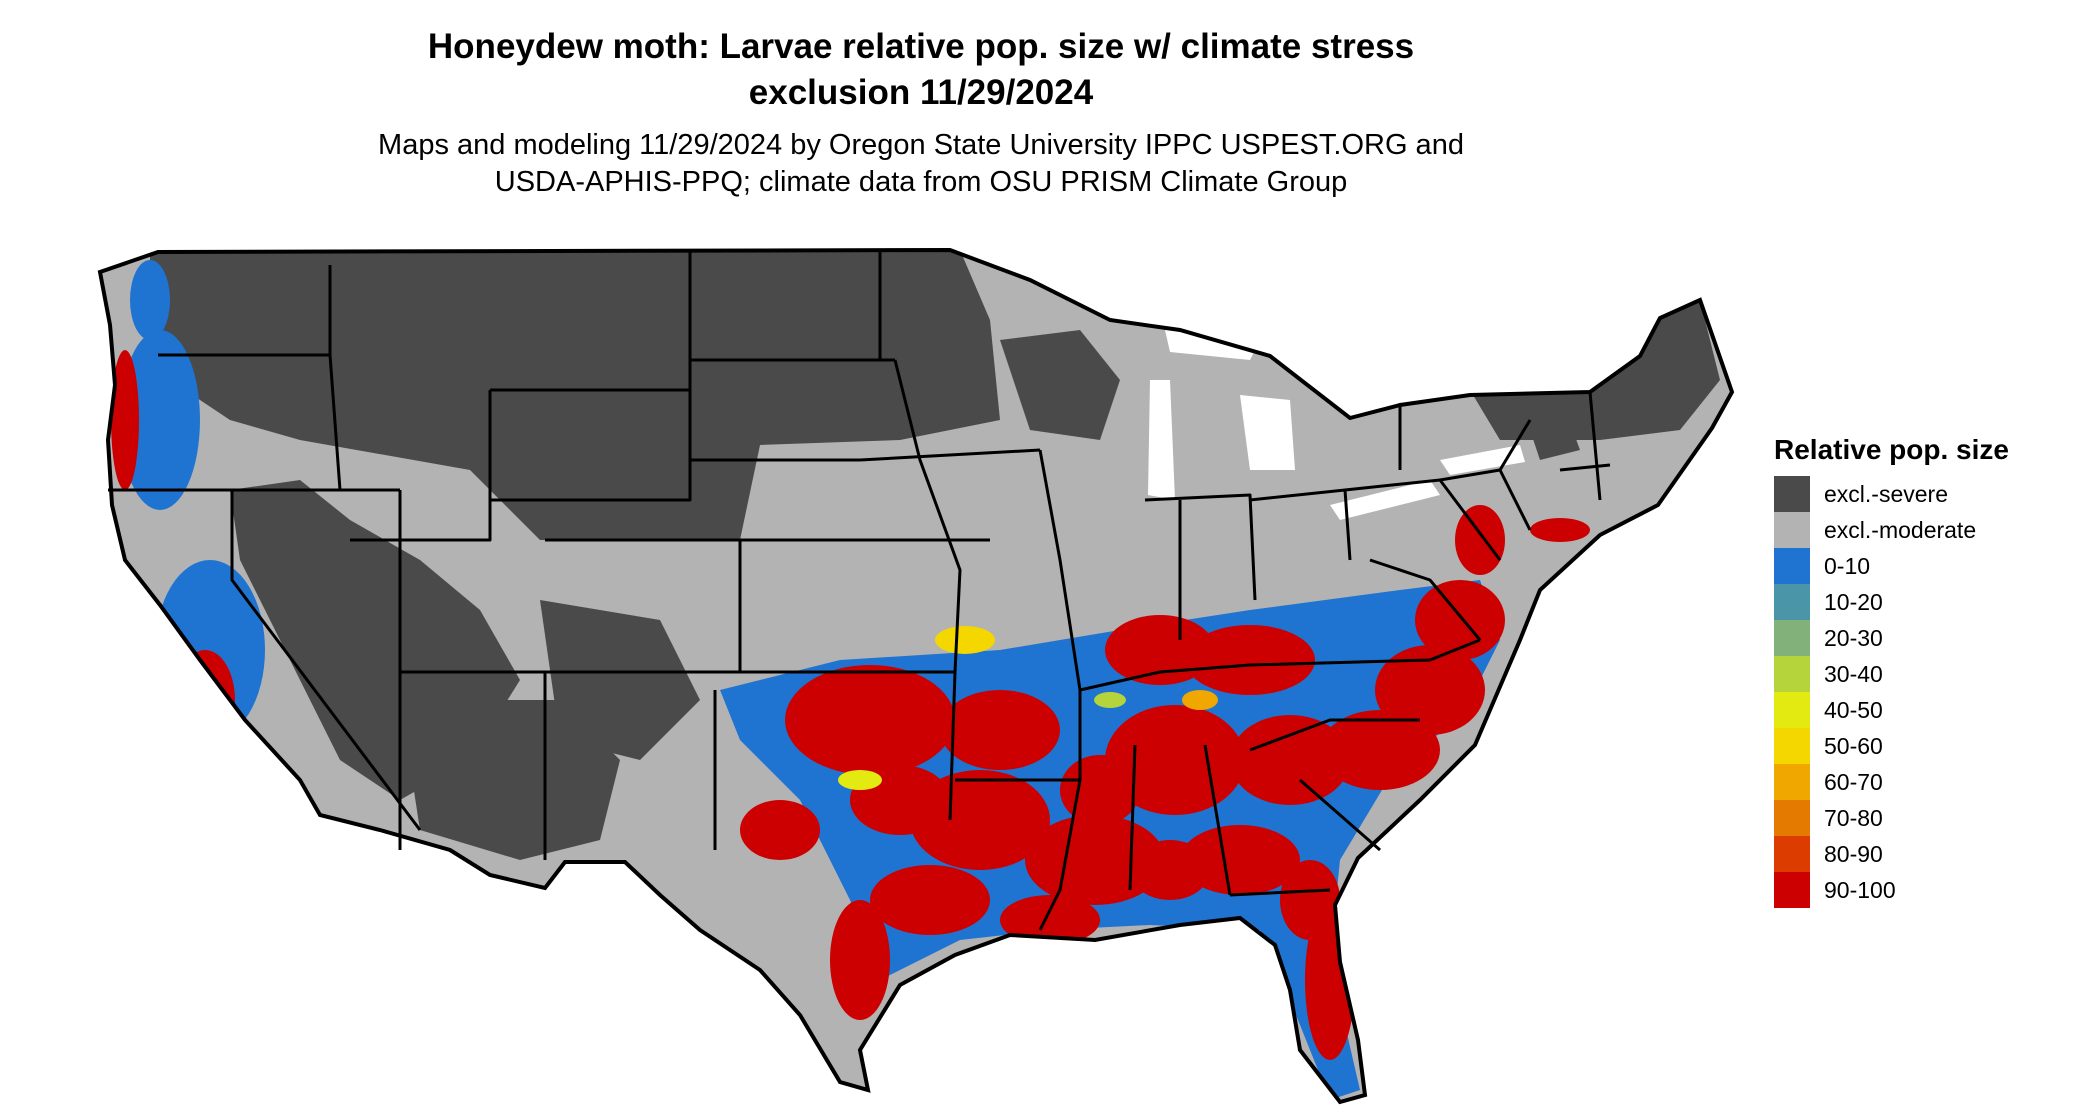 The image size is (2100, 1116). I want to click on lake-huron, so click(1267, 432).